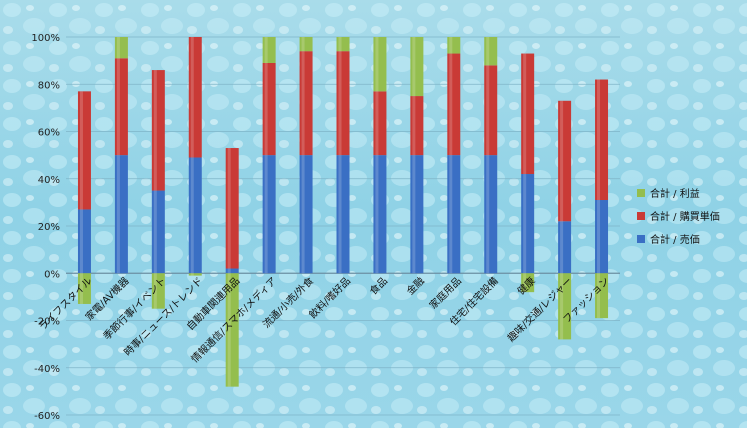 Image resolution: width=747 pixels, height=428 pixels. Describe the element at coordinates (45, 227) in the screenshot. I see `y-axis: 100% 80% 60% 40% 20% 0% -20% -40% -60%` at that location.